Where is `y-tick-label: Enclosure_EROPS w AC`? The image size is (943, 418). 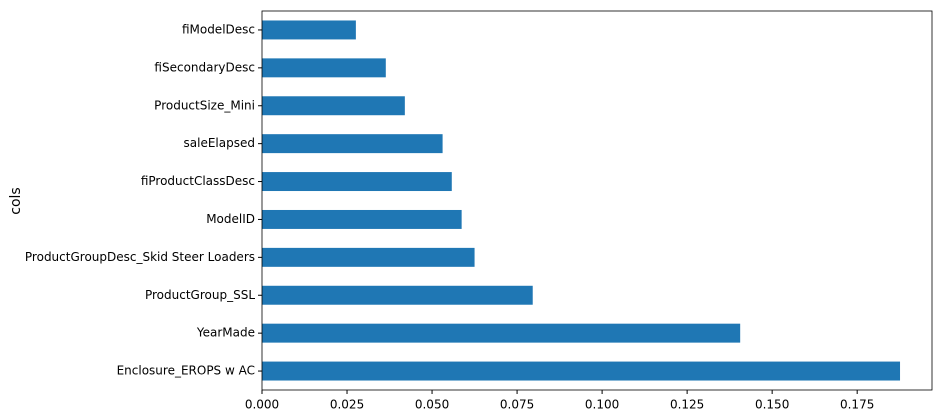
y-tick-label: Enclosure_EROPS w AC is located at coordinates (186, 371).